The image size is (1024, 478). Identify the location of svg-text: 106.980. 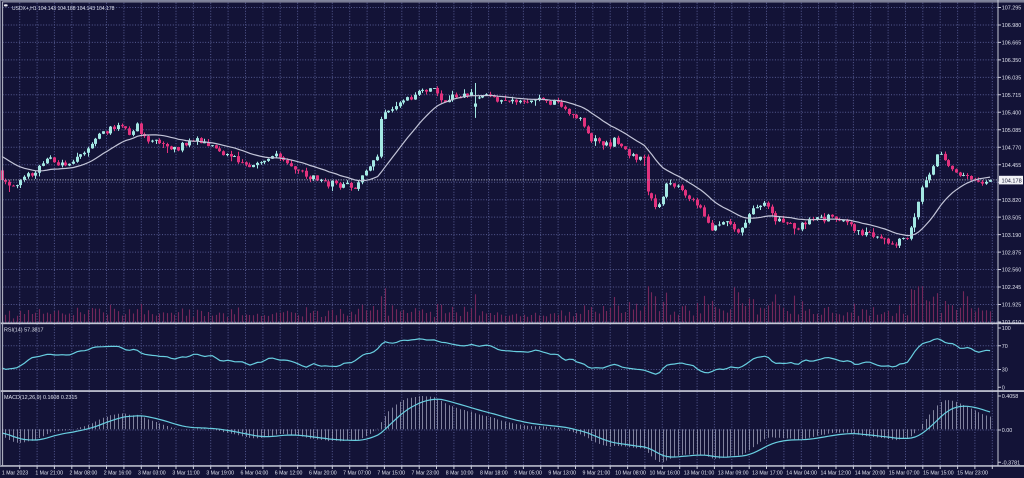
(1012, 26).